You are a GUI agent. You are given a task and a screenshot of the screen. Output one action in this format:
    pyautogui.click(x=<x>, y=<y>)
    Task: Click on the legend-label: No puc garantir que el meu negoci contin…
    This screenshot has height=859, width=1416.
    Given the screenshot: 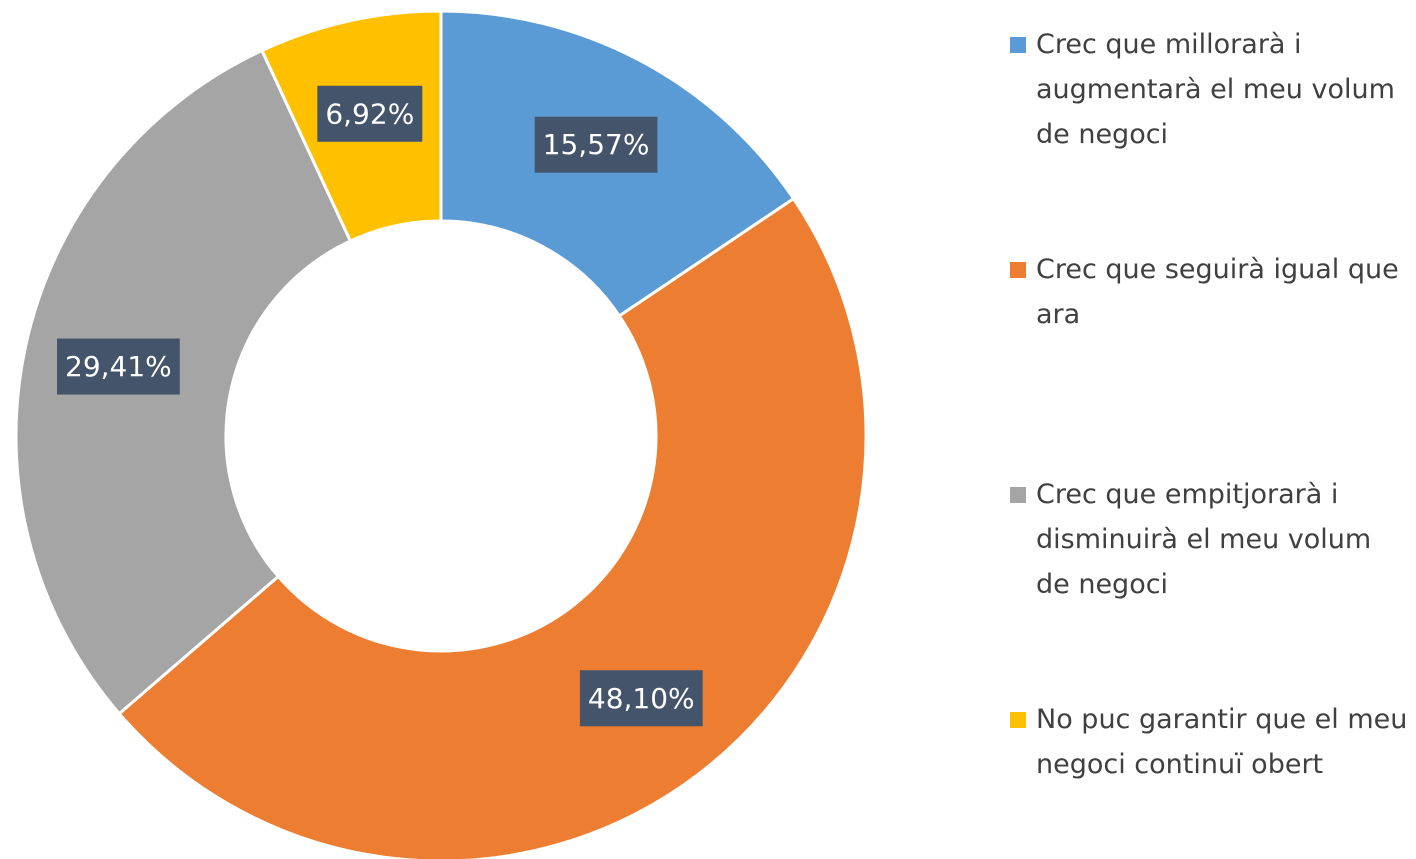 What is the action you would take?
    pyautogui.click(x=1222, y=742)
    